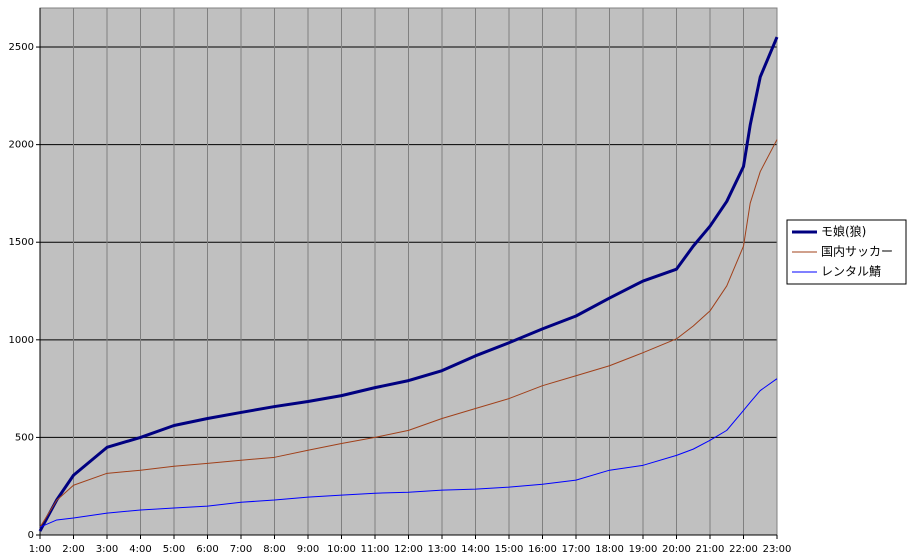 This screenshot has width=912, height=557. Describe the element at coordinates (710, 549) in the screenshot. I see `x-tick-label: 21:00` at that location.